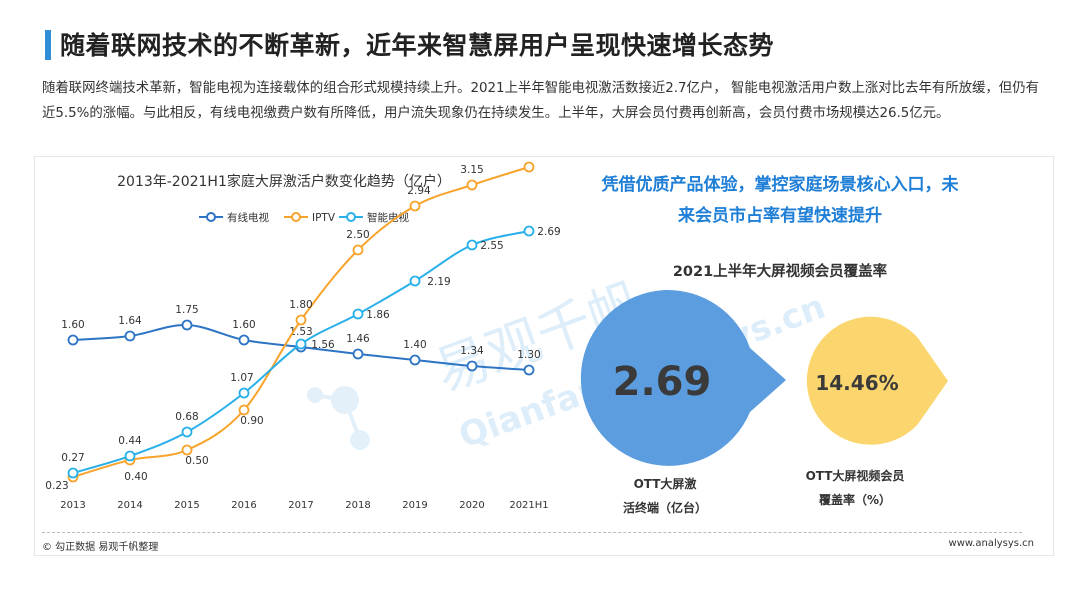 This screenshot has height=608, width=1080. What do you see at coordinates (855, 500) in the screenshot?
I see `coverage-label-line2: 覆盖率（%）` at bounding box center [855, 500].